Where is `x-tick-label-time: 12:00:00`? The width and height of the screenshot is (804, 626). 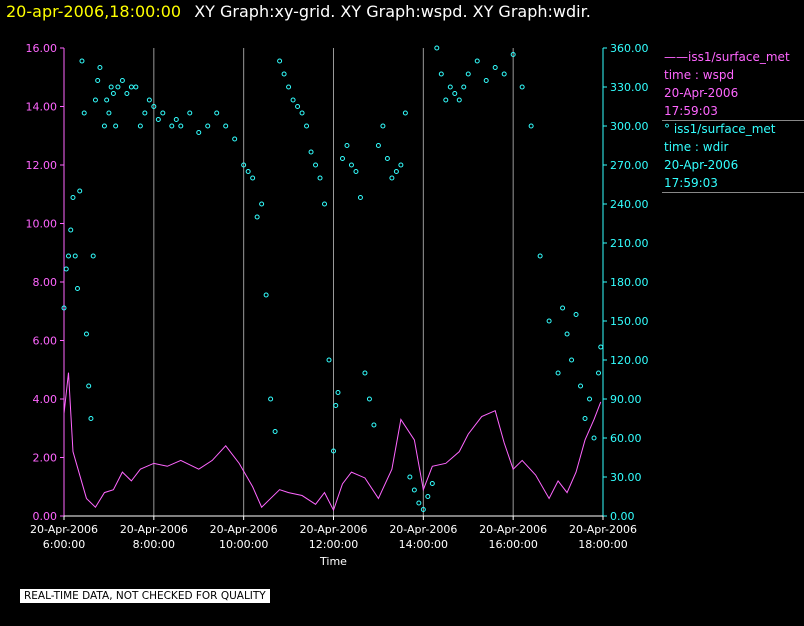
x-tick-label-time: 12:00:00 is located at coordinates (333, 544).